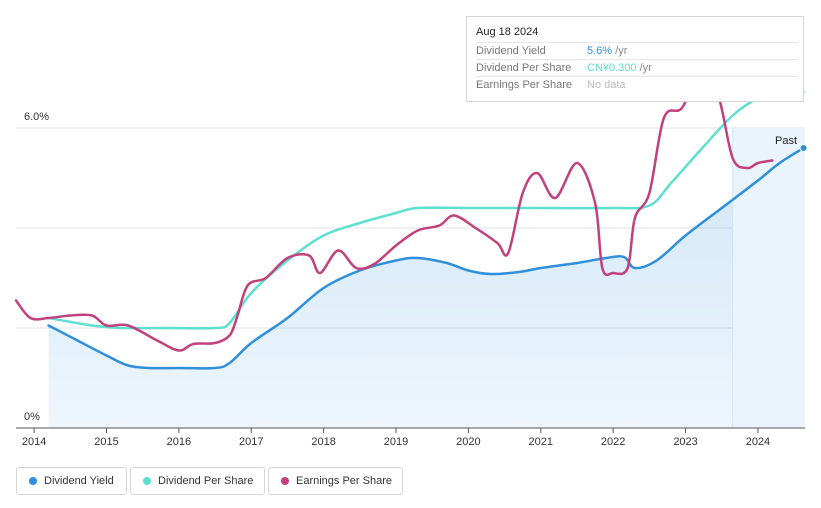  What do you see at coordinates (468, 442) in the screenshot?
I see `x-tick-label: 2020` at bounding box center [468, 442].